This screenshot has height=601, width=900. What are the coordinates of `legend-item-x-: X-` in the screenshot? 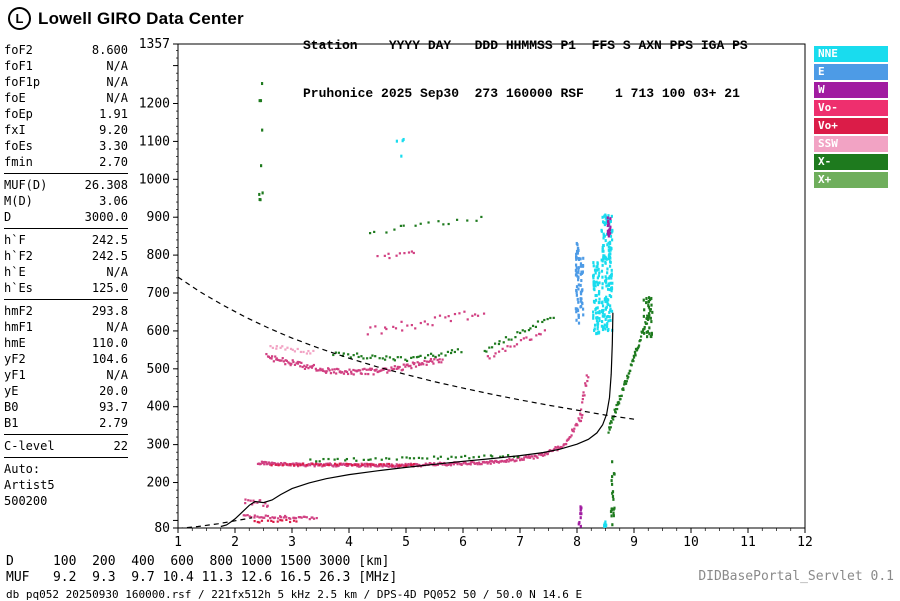 It's located at (851, 162).